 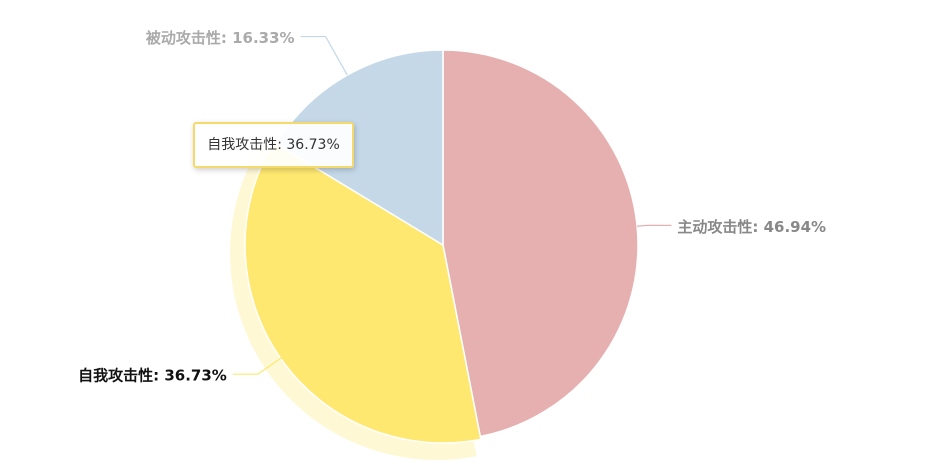 I want to click on data-label: 自我攻击性: 36.73%, so click(x=152, y=376).